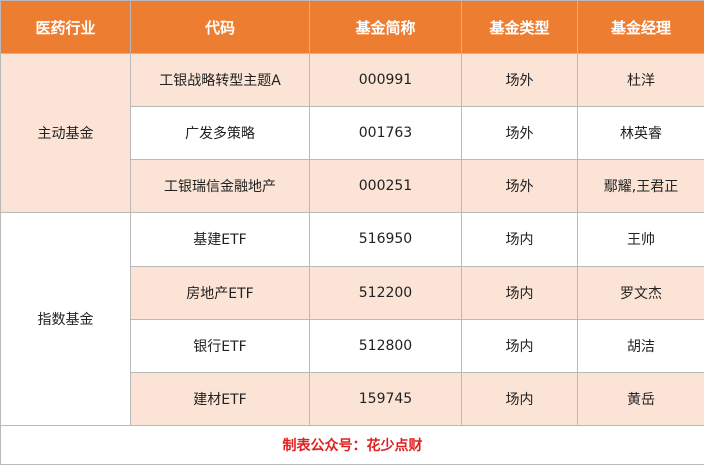 Image resolution: width=704 pixels, height=465 pixels. Describe the element at coordinates (640, 239) in the screenshot. I see `fund-manager-cell: 王帅` at that location.